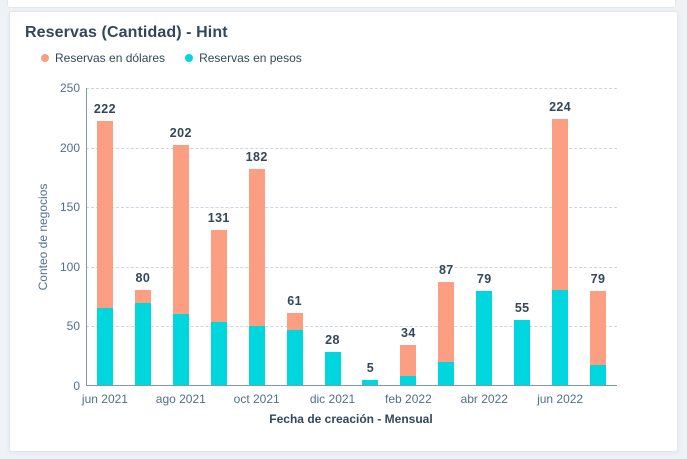 This screenshot has height=459, width=687. Describe the element at coordinates (104, 399) in the screenshot. I see `x-tick-label: jun 2021` at that location.